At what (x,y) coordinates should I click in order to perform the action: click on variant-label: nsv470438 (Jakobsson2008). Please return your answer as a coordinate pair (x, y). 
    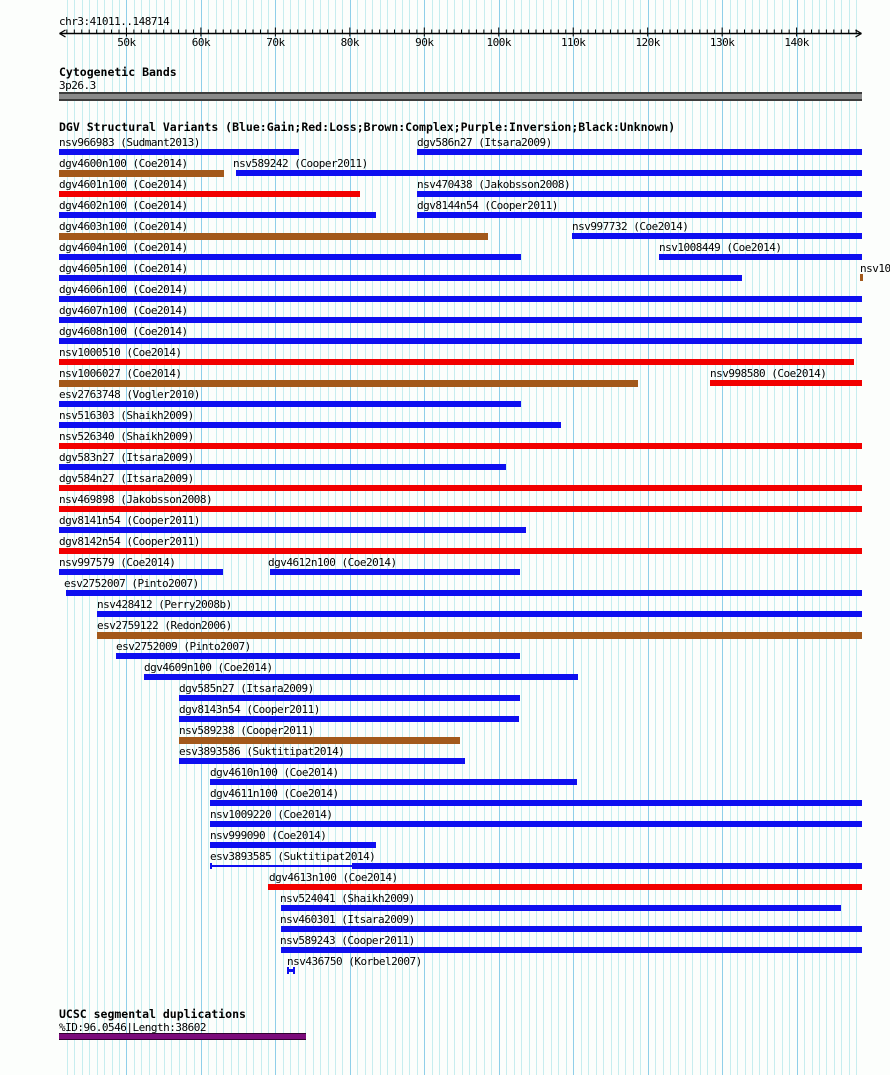
    Looking at the image, I should click on (494, 184).